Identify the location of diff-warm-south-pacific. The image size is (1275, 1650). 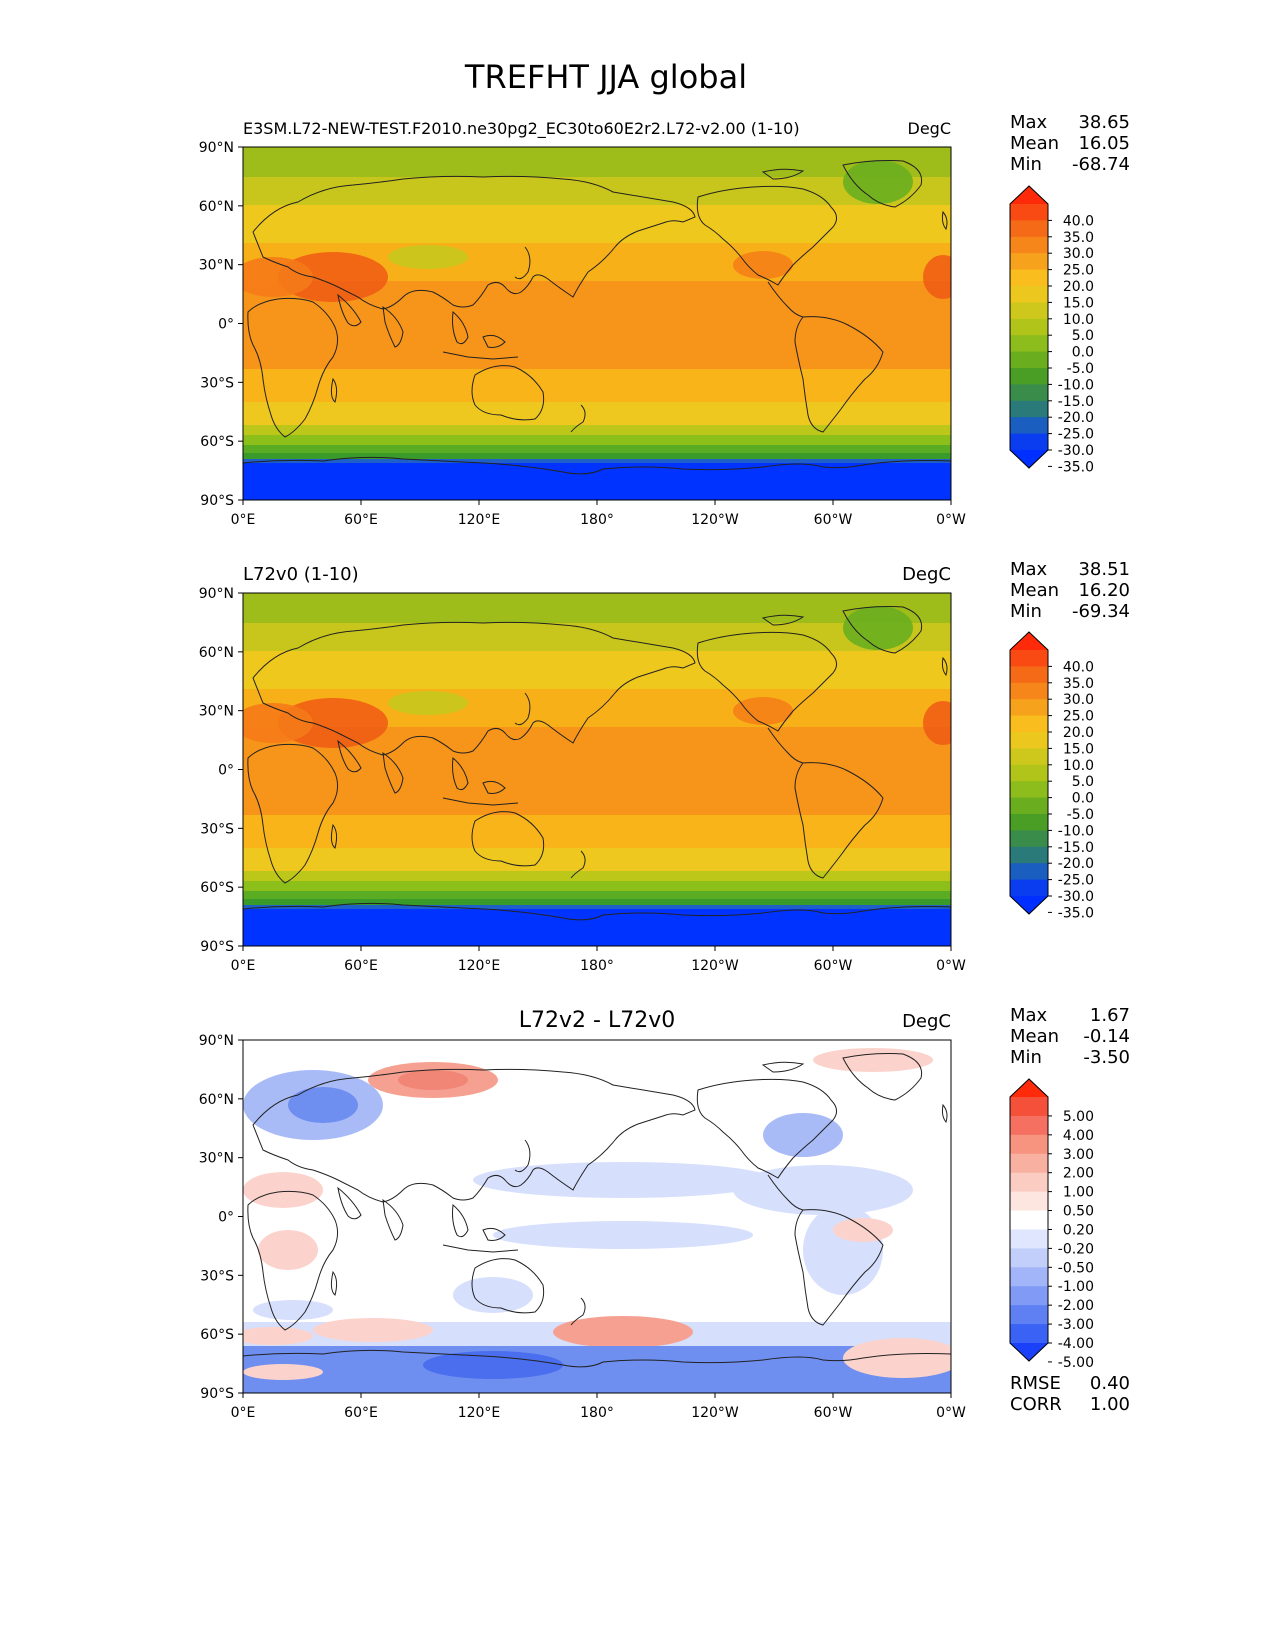
(623, 1332).